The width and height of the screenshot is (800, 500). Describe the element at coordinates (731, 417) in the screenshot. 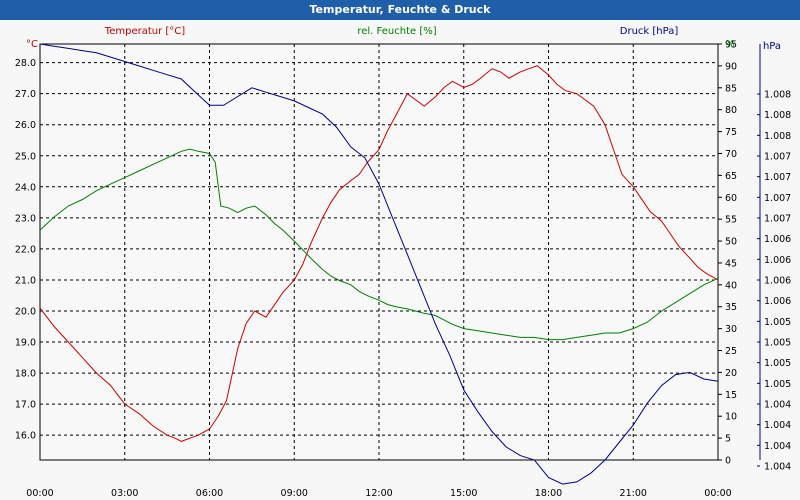

I see `humidity-tick-label: 10` at that location.